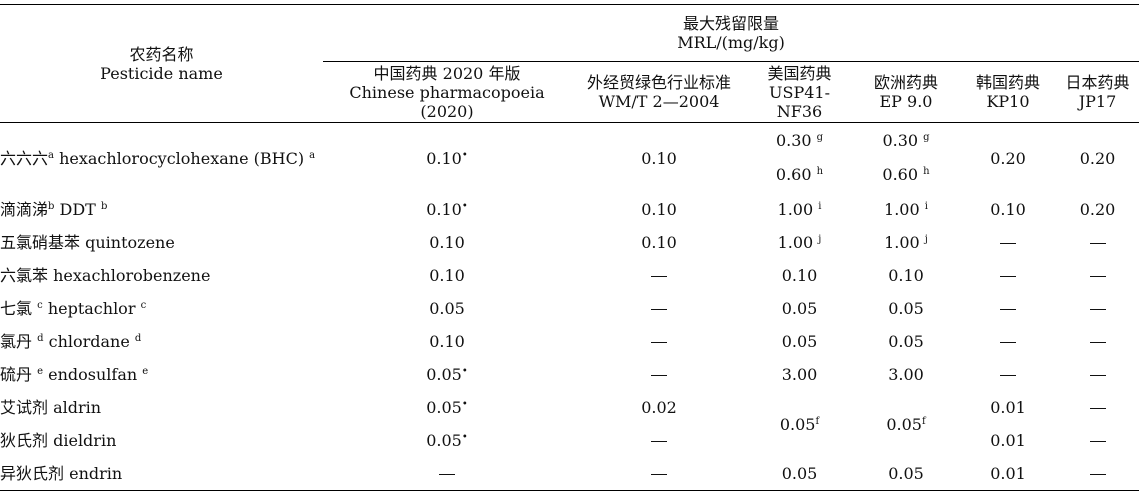 The image size is (1139, 493). I want to click on mrl-ep: 0.30 g 0.60 h, so click(906, 157).